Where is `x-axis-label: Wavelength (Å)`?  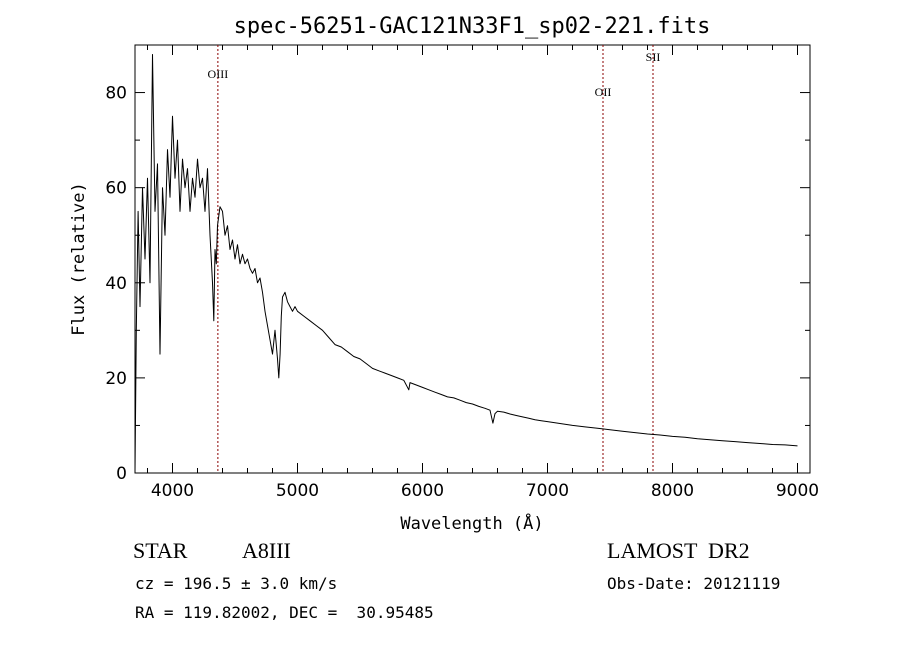
x-axis-label: Wavelength (Å) is located at coordinates (471, 523).